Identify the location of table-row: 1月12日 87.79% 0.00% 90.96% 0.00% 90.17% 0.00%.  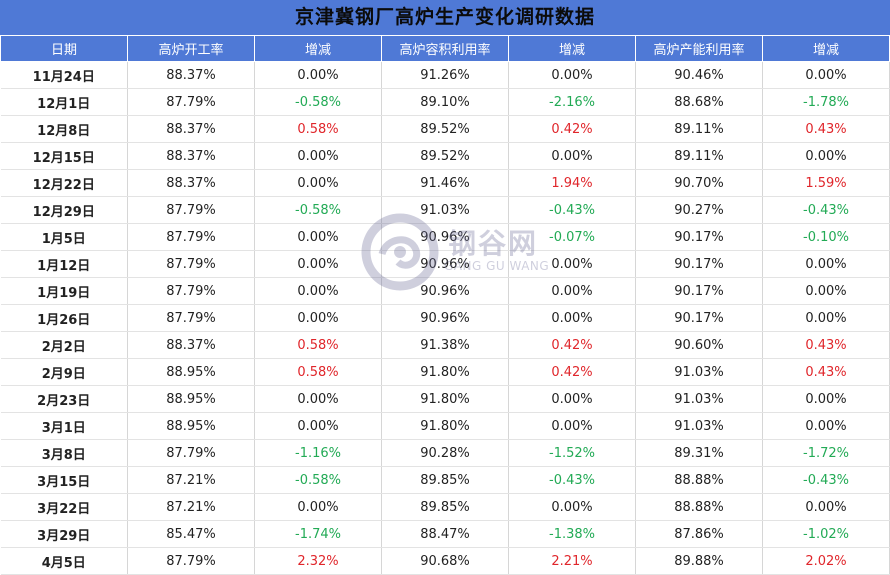
(445, 264).